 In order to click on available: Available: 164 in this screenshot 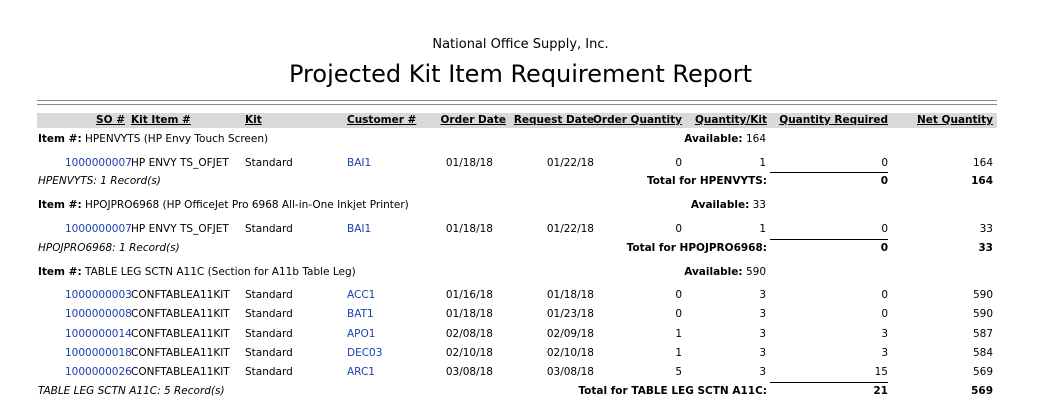, I will do `click(725, 139)`.